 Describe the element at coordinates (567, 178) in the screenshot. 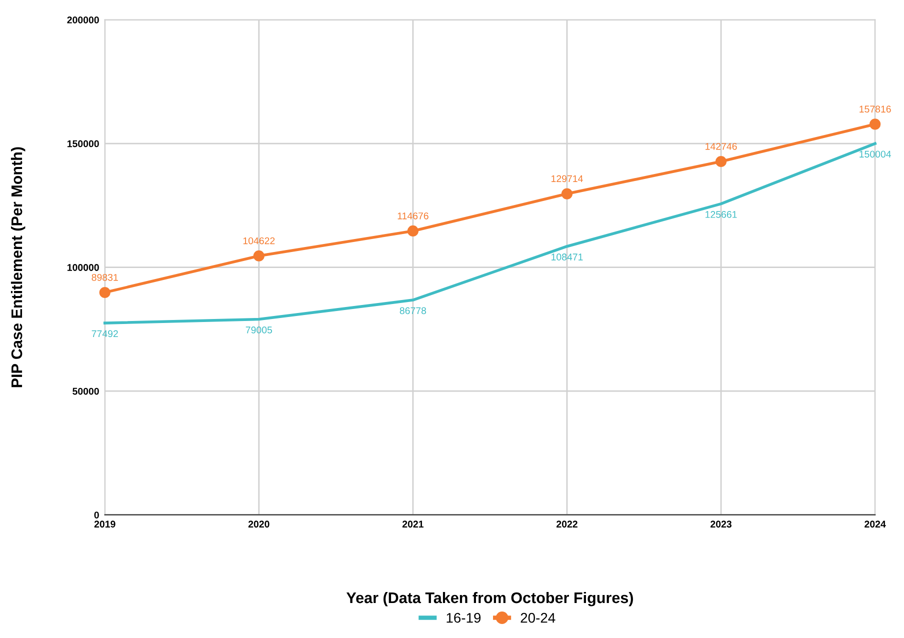

I see `data-label: 129714` at that location.